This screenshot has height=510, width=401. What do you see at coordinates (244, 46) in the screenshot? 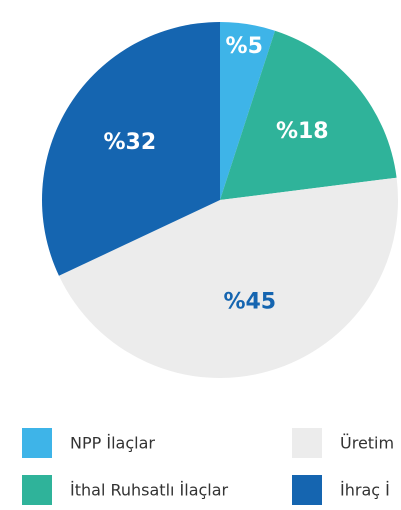
I see `slice-label: %5` at bounding box center [244, 46].